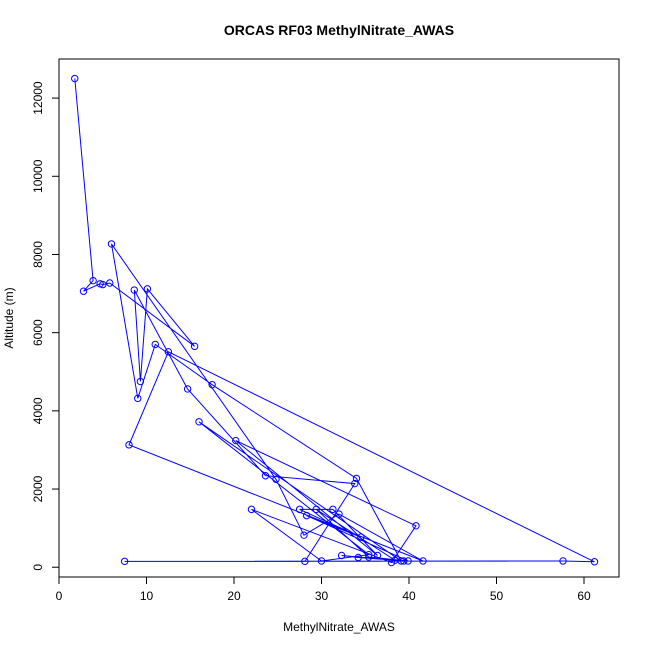 The width and height of the screenshot is (650, 650). Describe the element at coordinates (234, 596) in the screenshot. I see `x-tick-label: 20` at that location.